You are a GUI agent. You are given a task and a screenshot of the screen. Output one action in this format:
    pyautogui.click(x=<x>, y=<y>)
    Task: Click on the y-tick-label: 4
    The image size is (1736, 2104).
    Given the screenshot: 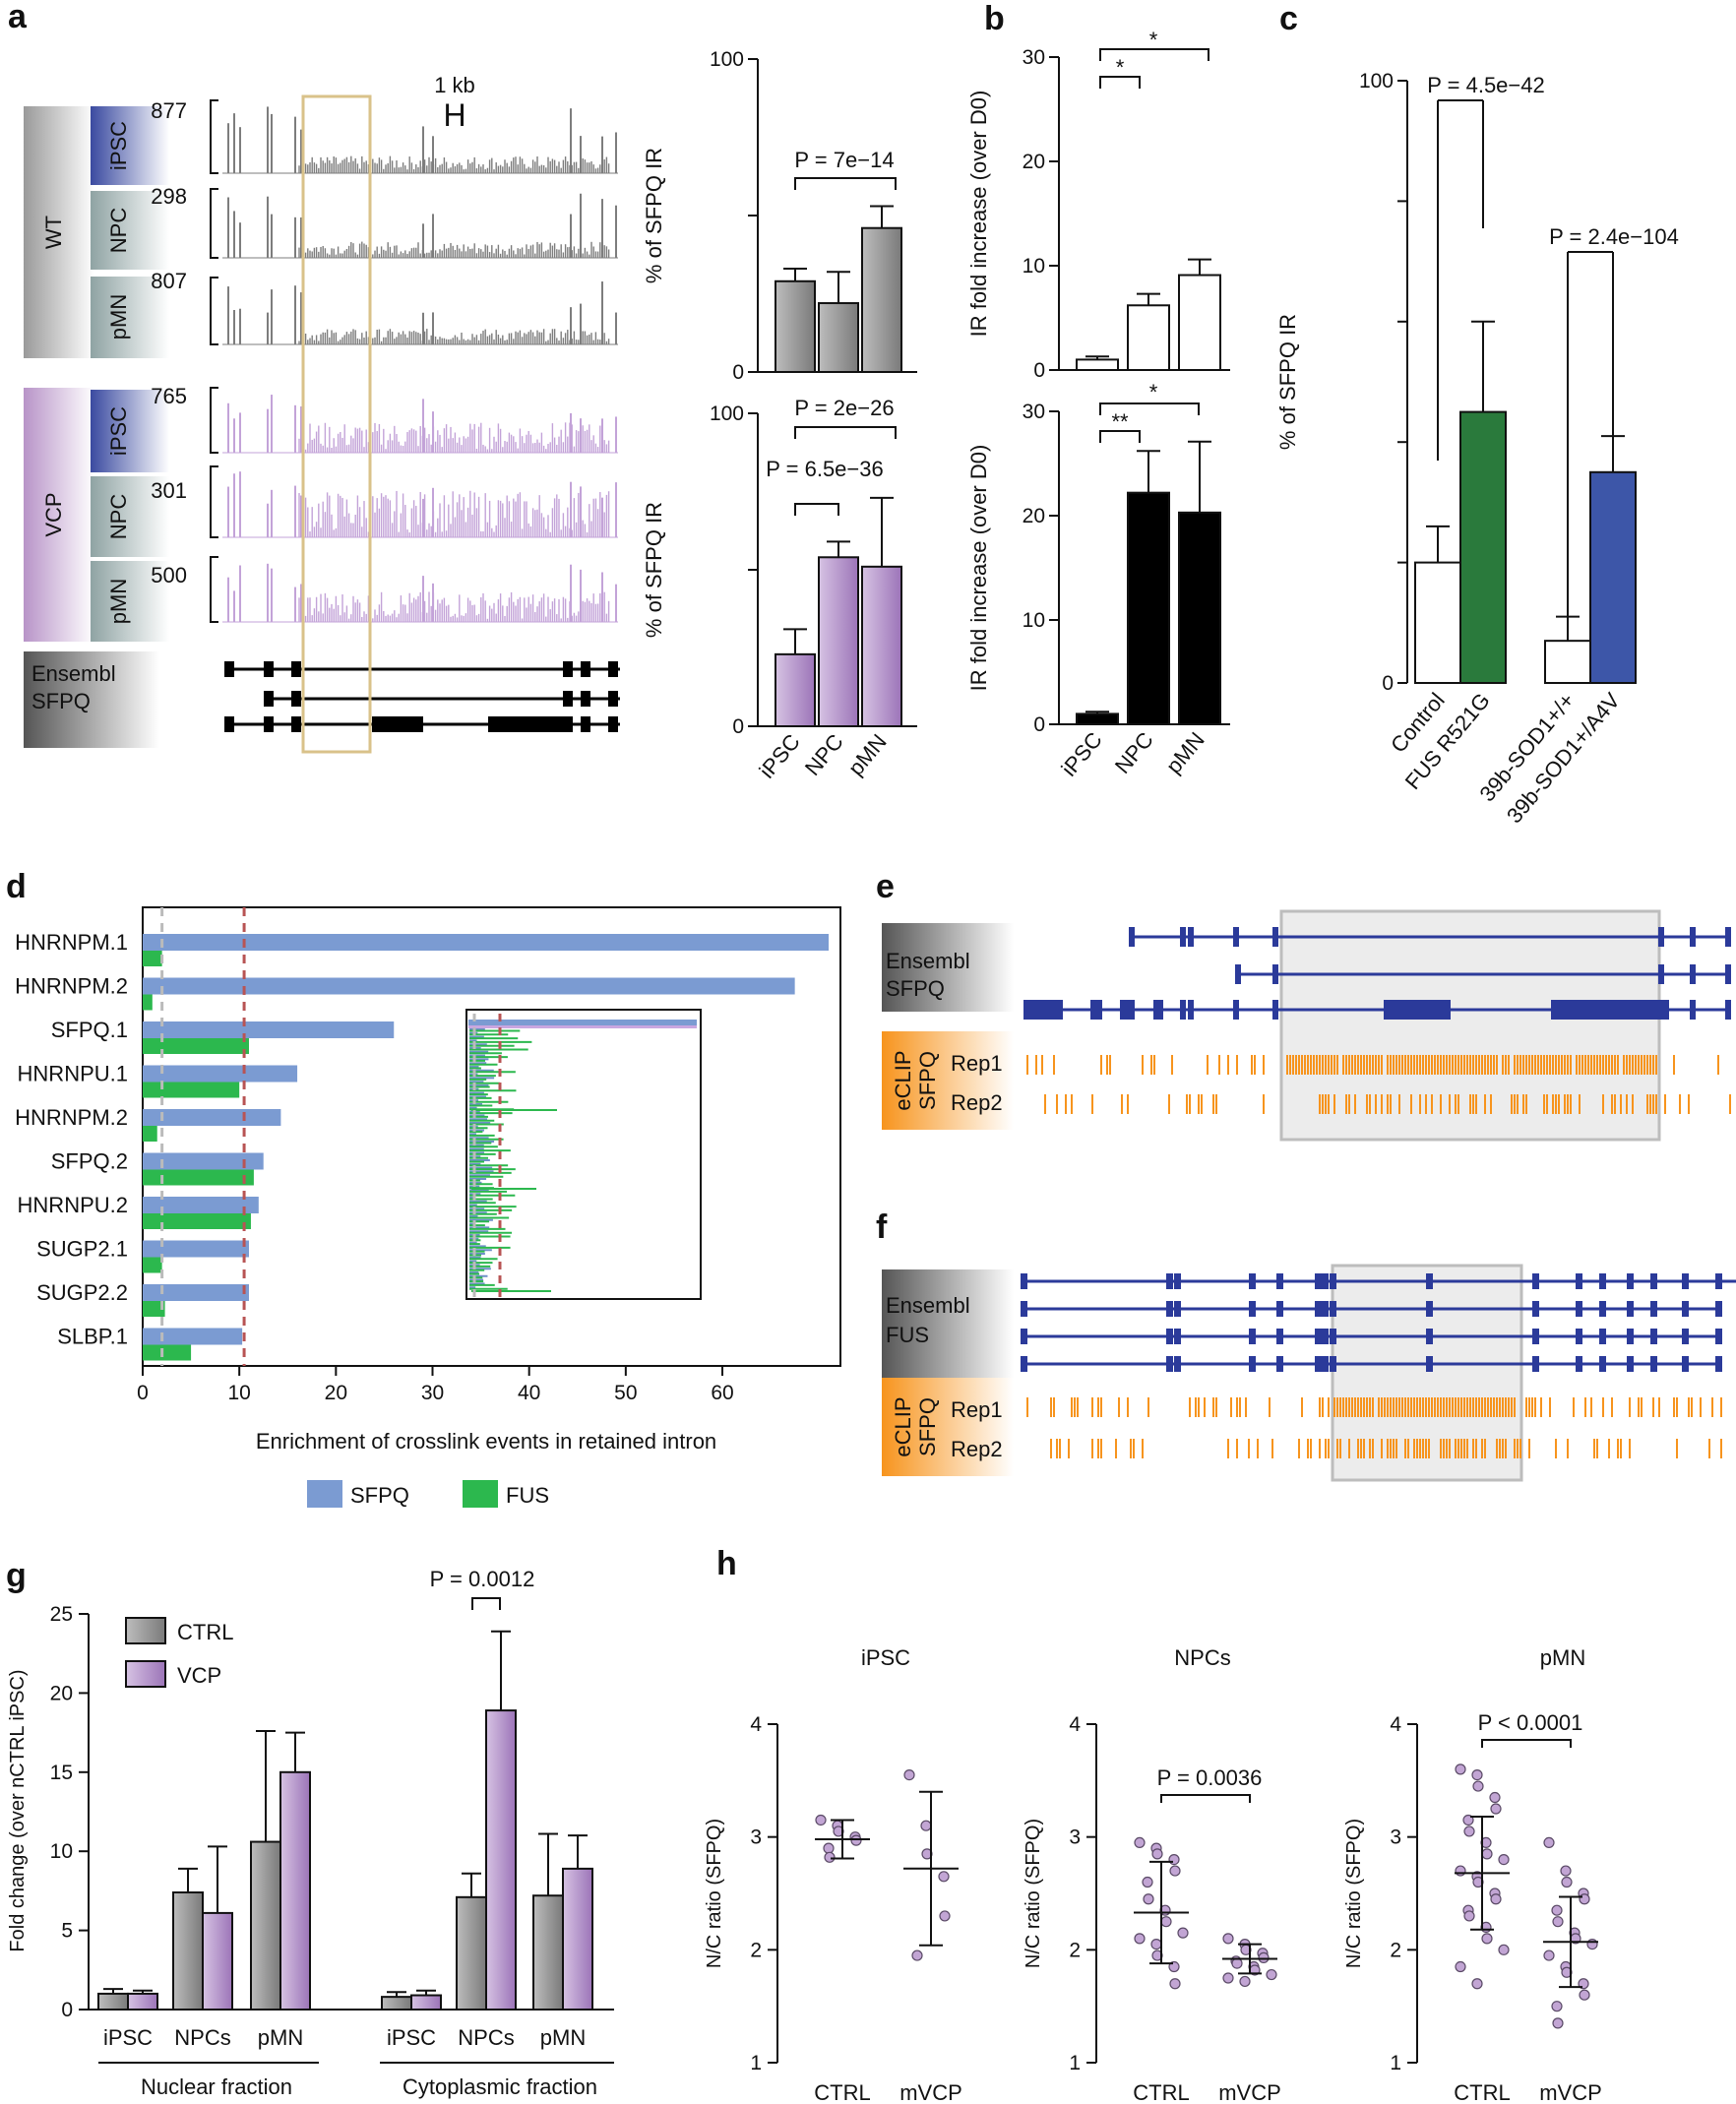 What is the action you would take?
    pyautogui.click(x=1075, y=1725)
    